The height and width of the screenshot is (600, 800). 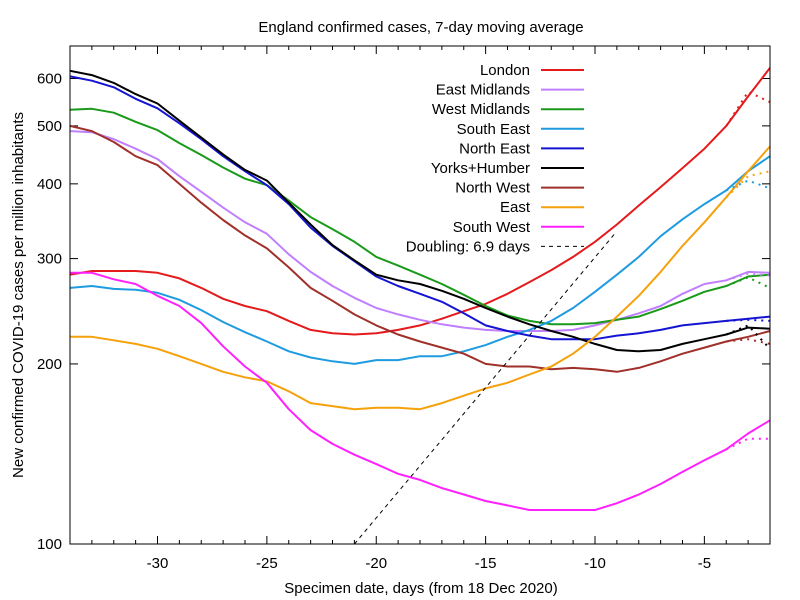 What do you see at coordinates (49, 79) in the screenshot?
I see `y-tick-label: 600` at bounding box center [49, 79].